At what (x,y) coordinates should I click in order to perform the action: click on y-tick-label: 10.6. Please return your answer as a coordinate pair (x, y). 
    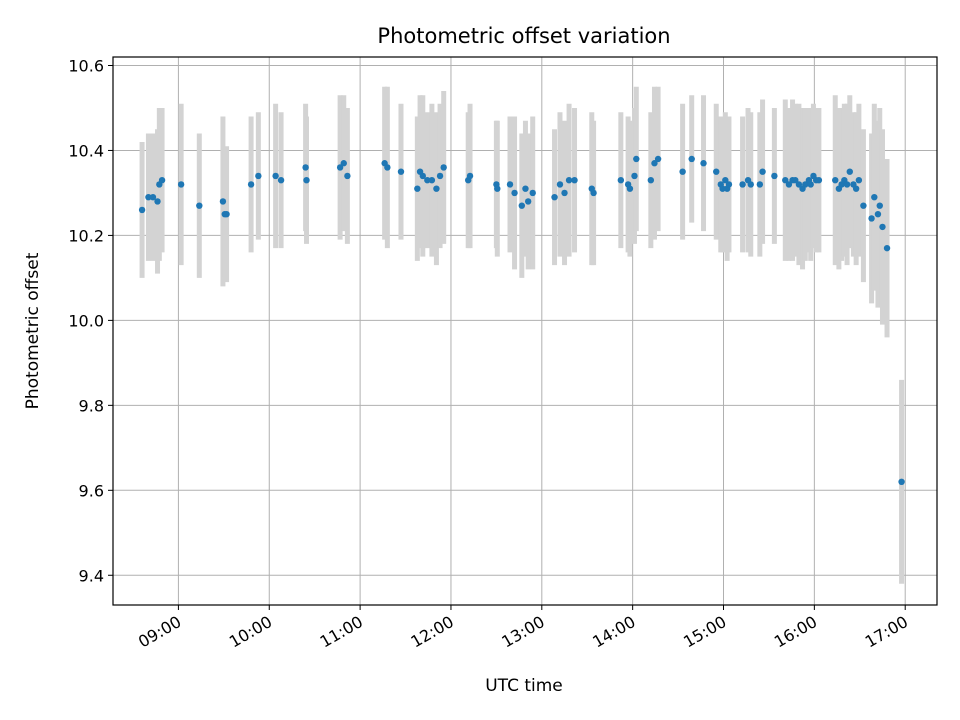
    Looking at the image, I should click on (86, 65).